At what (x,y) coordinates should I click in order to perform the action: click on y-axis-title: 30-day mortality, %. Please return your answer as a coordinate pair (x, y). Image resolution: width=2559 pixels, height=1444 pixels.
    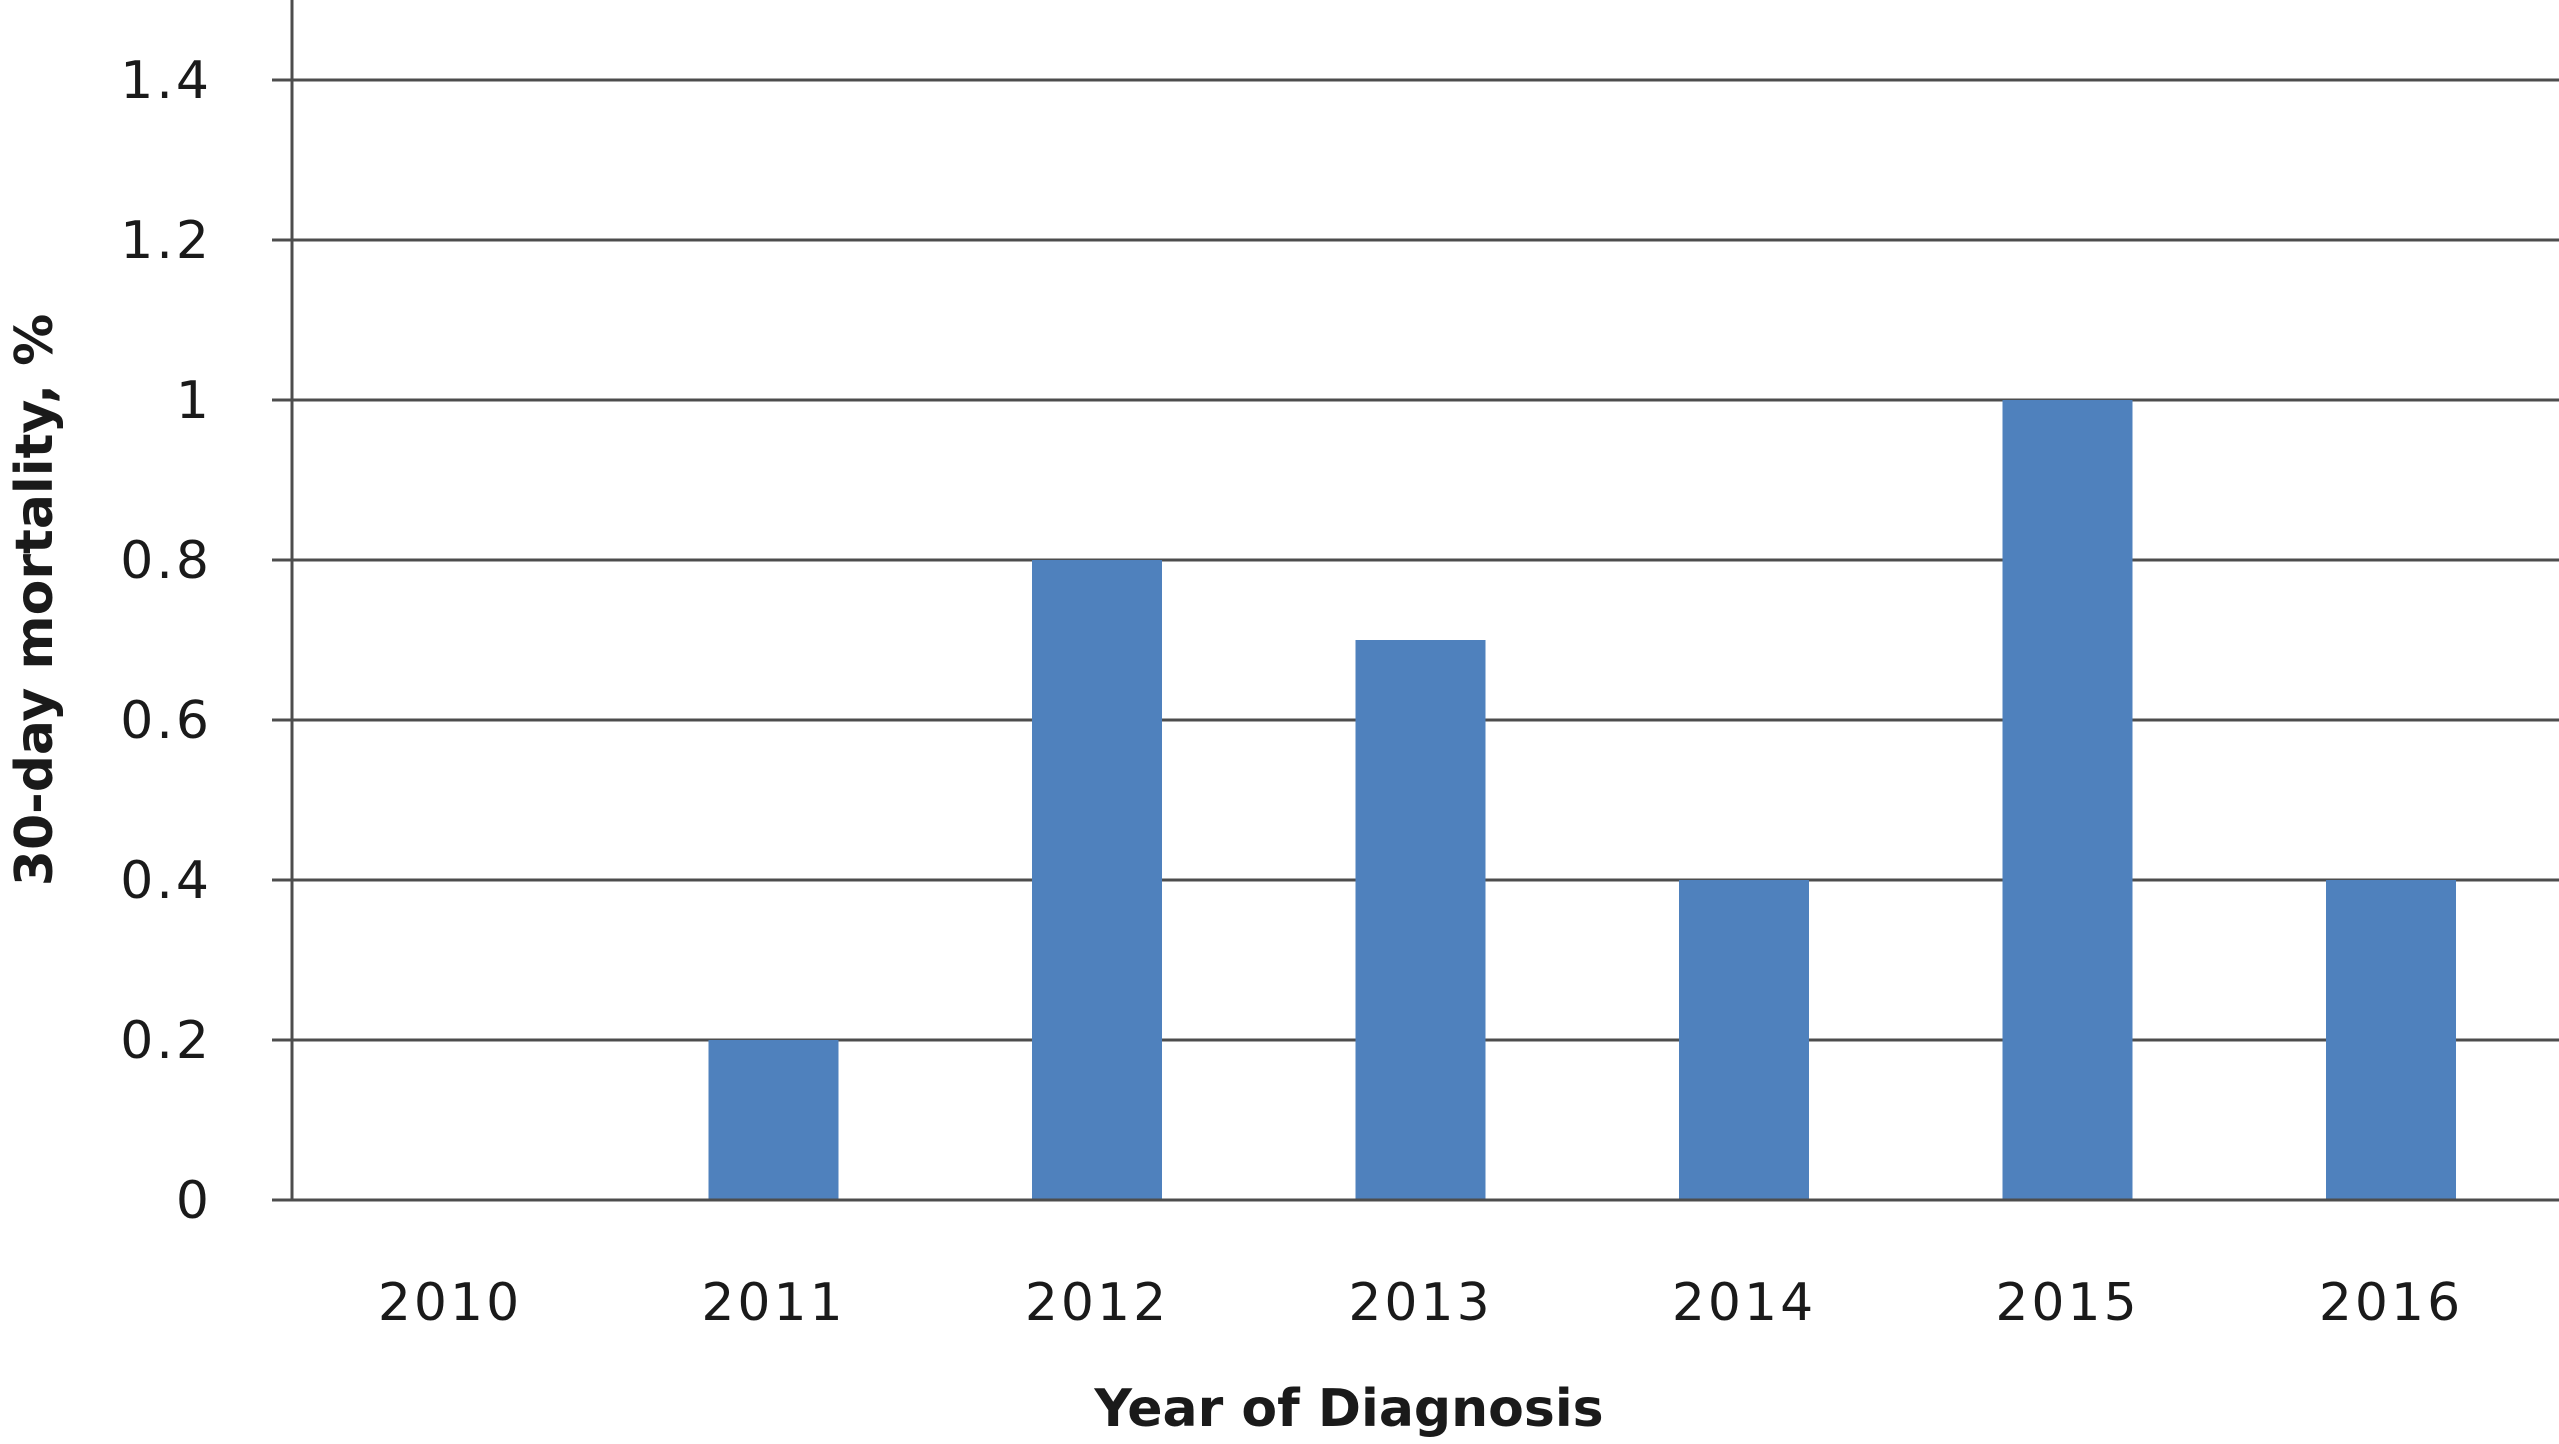
    Looking at the image, I should click on (35, 600).